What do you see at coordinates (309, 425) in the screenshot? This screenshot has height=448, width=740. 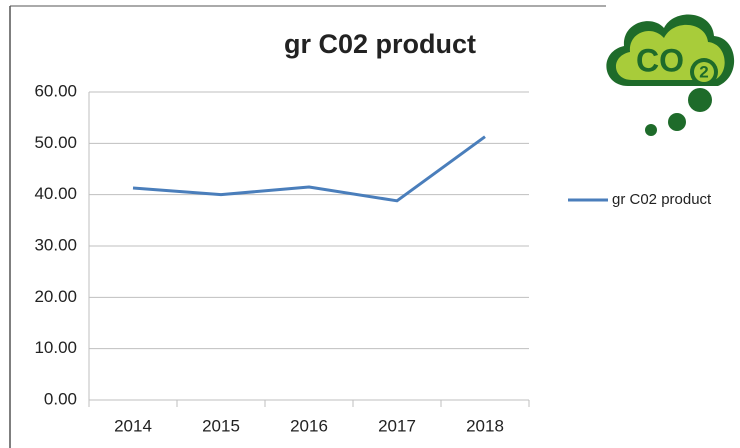 I see `x-tick-label: 2016` at bounding box center [309, 425].